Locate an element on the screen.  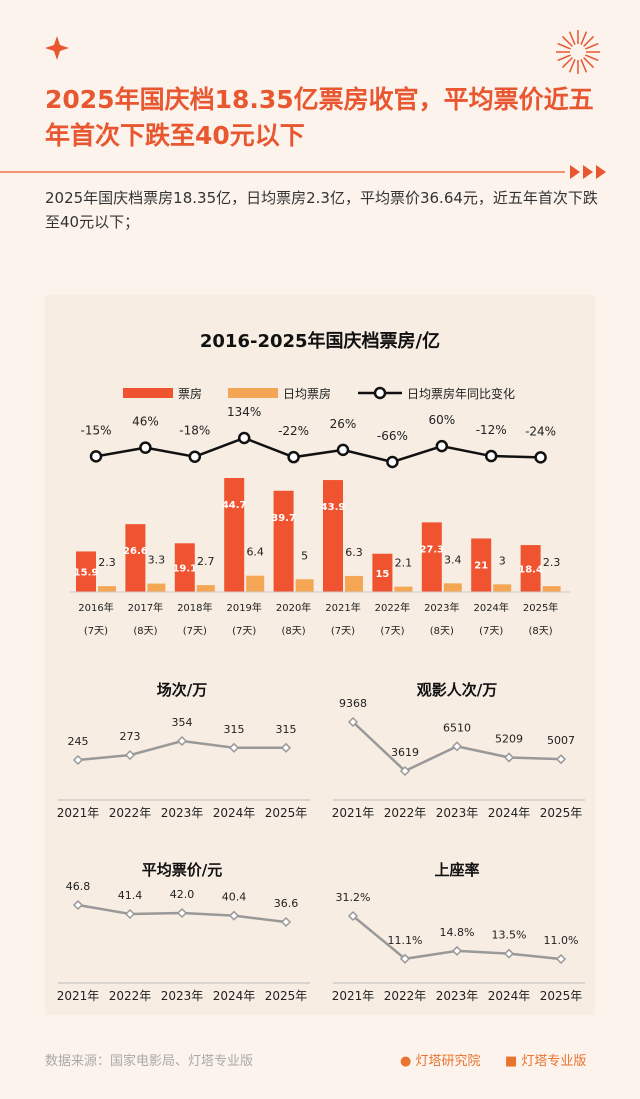
legend-swatch-box-office is located at coordinates (148, 393).